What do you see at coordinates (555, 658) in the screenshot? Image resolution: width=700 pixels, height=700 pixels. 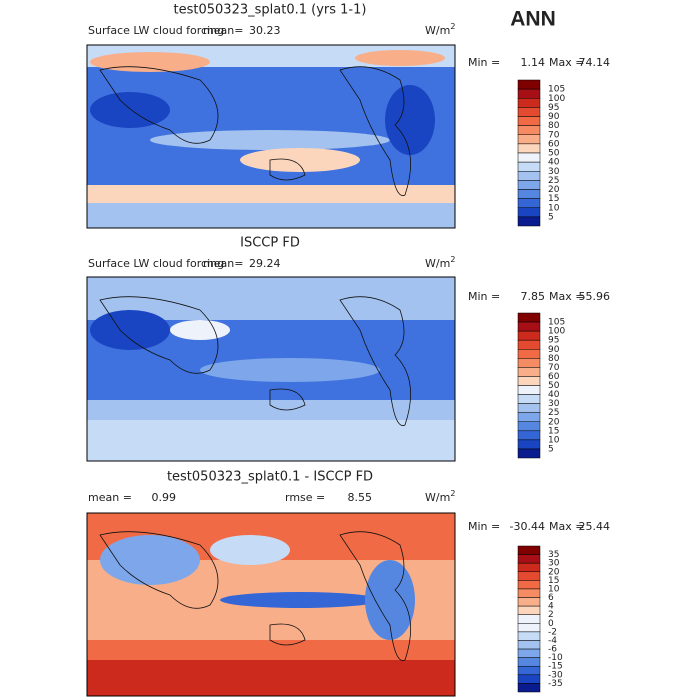 I see `colorbar-label: -10` at bounding box center [555, 658].